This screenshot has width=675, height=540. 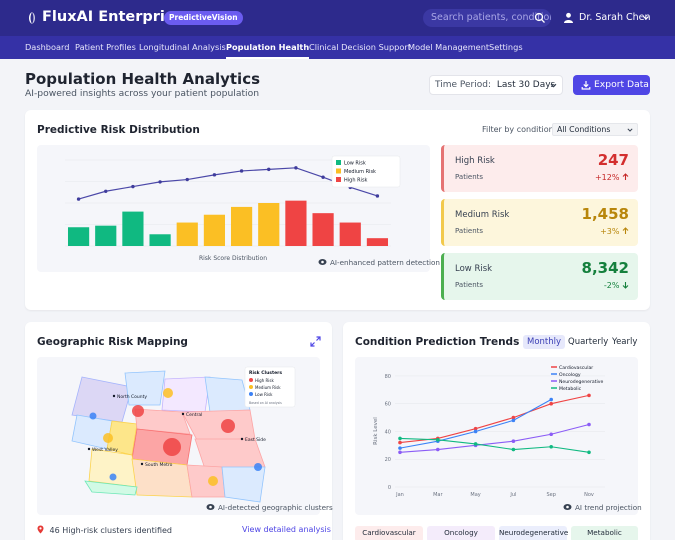 What do you see at coordinates (389, 488) in the screenshot?
I see `y-tick-label: 0` at bounding box center [389, 488].